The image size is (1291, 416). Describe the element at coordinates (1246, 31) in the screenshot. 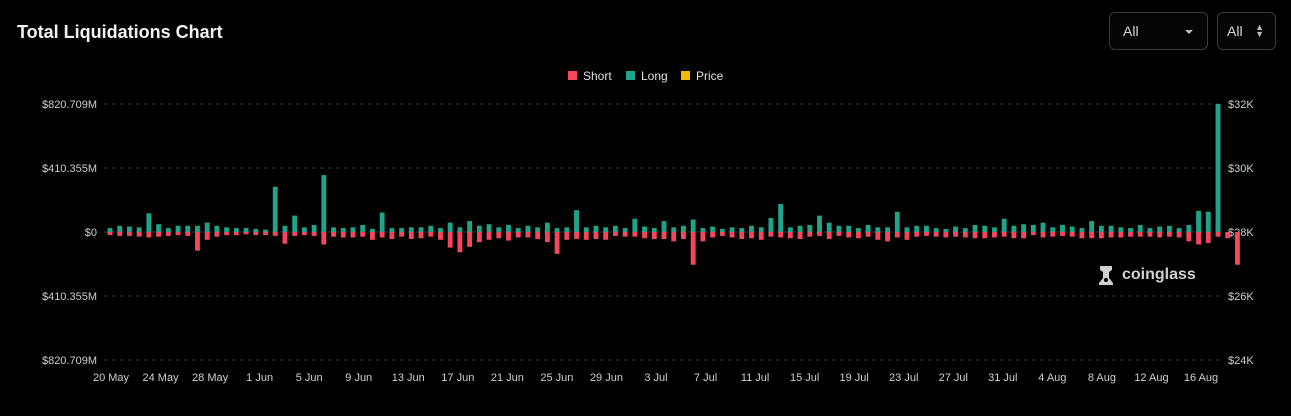

I see `coin-select: All ▲ ▼` at that location.